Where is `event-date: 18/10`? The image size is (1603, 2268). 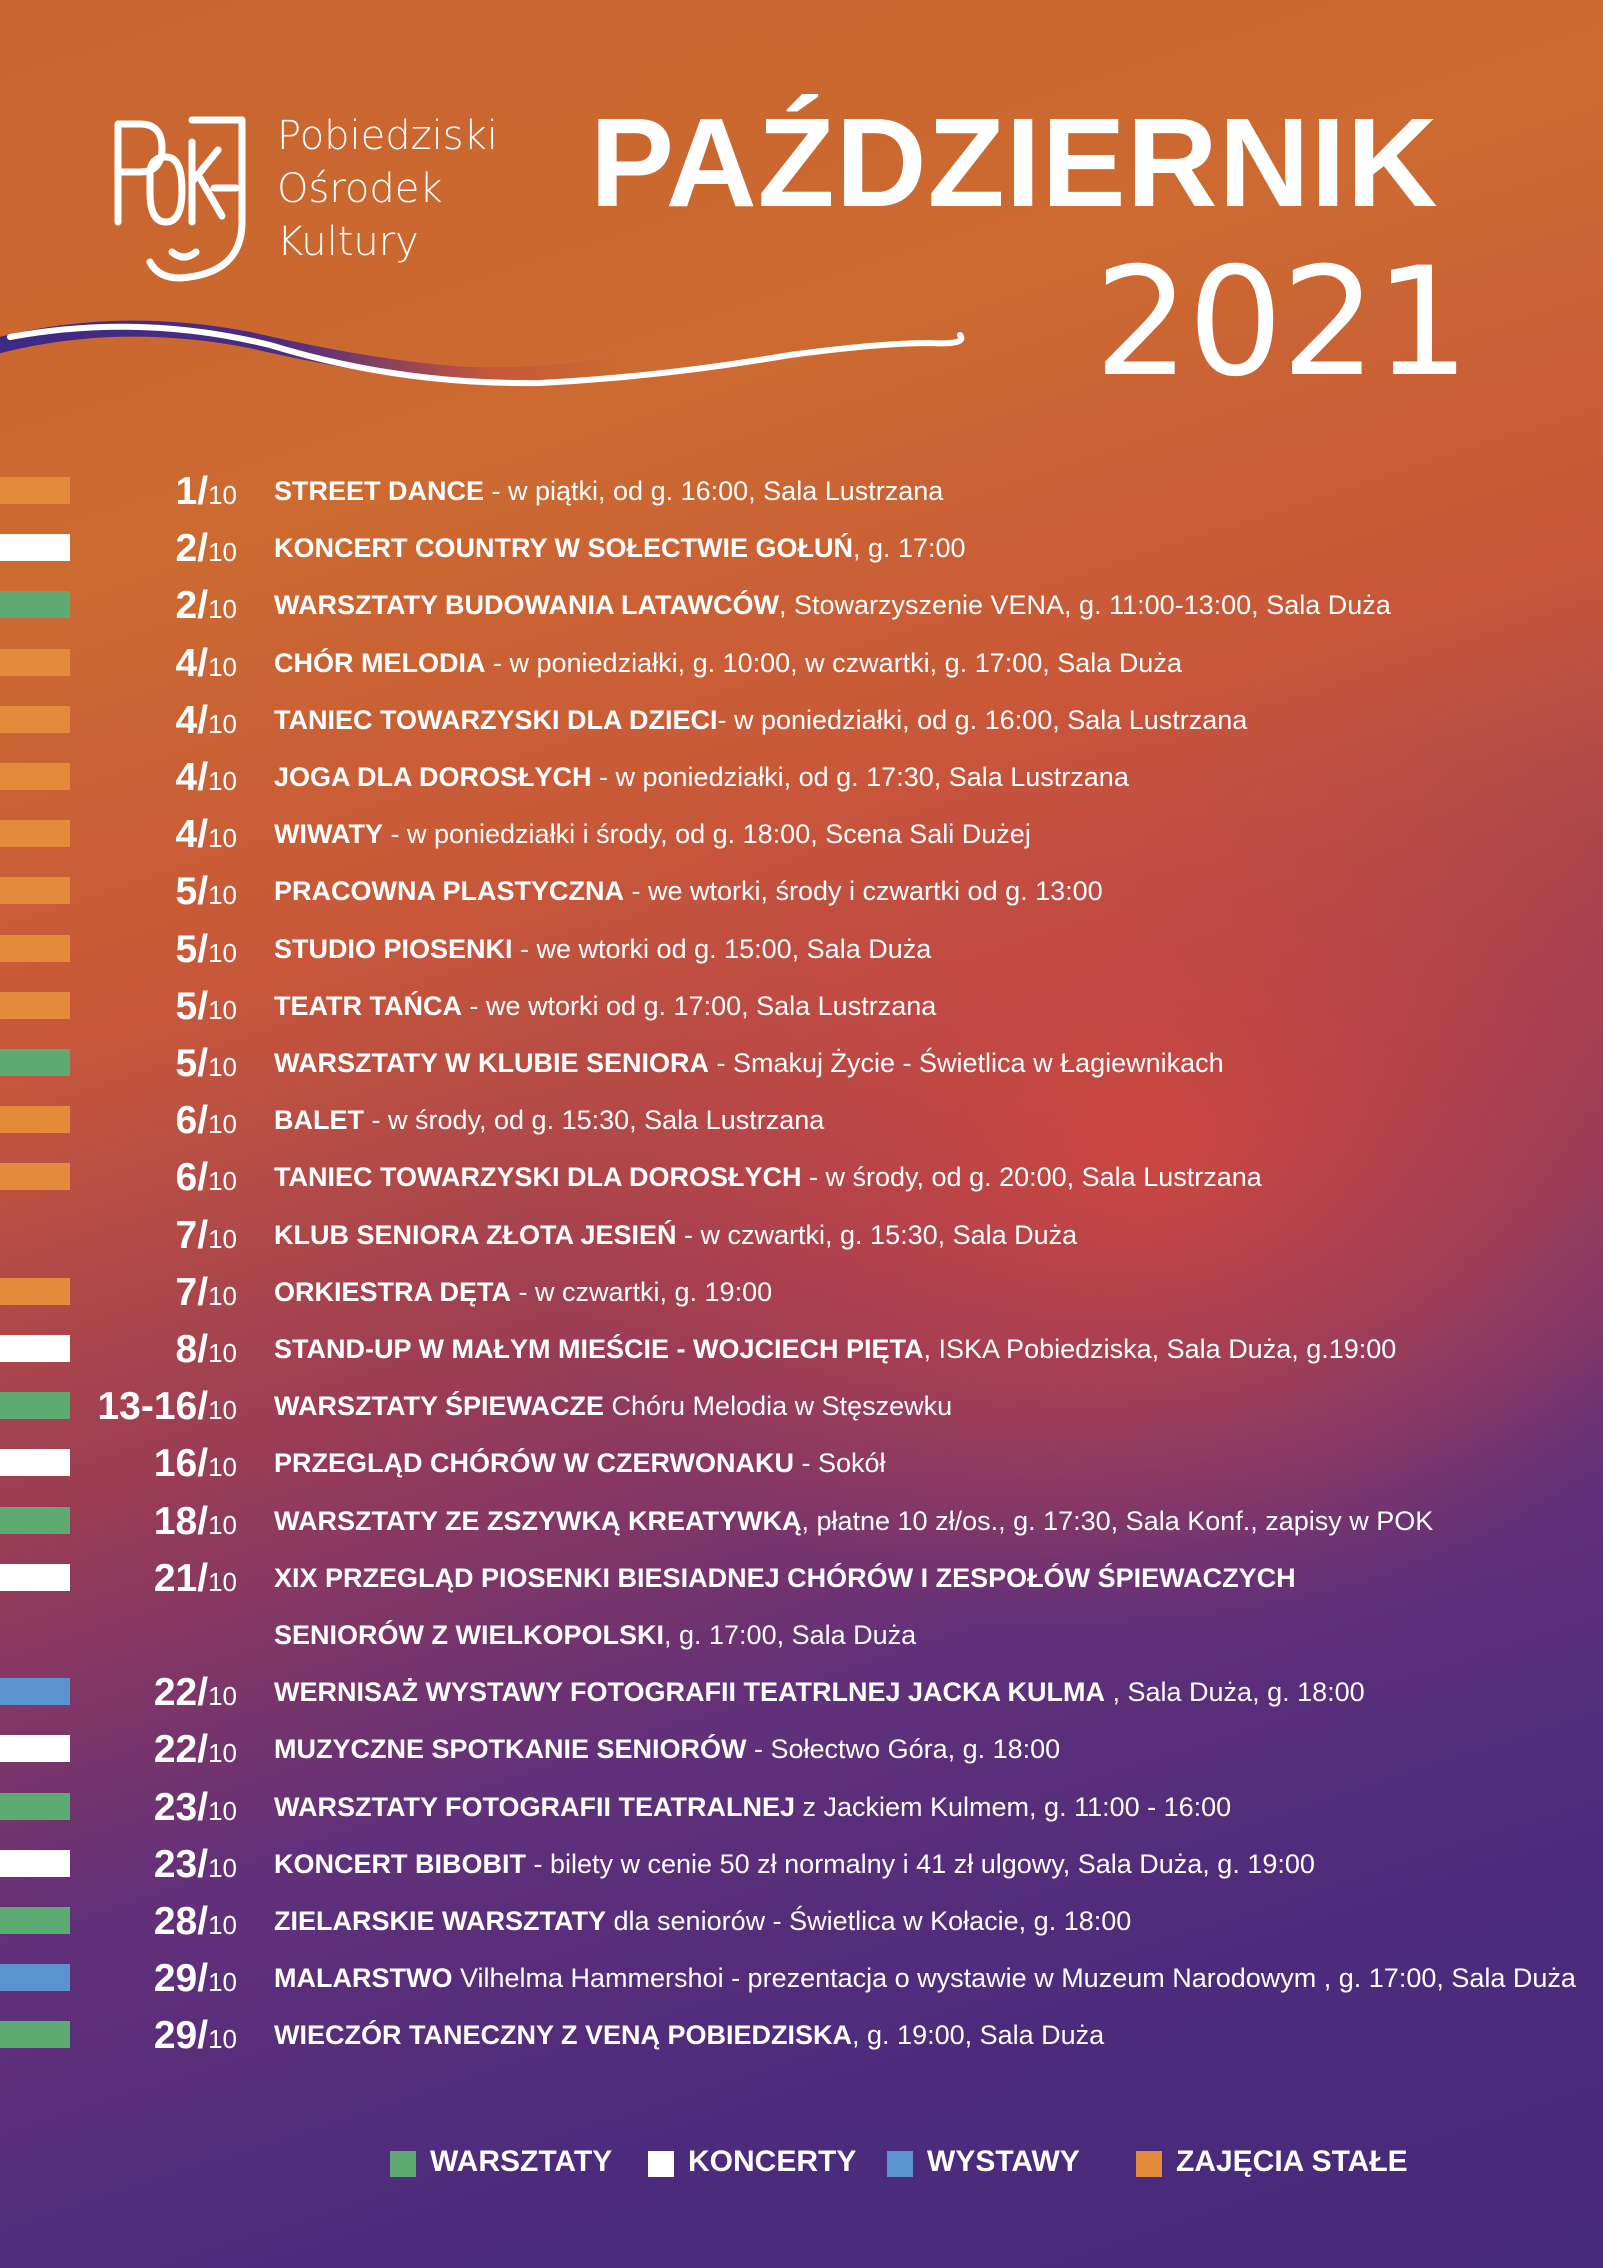 event-date: 18/10 is located at coordinates (118, 1522).